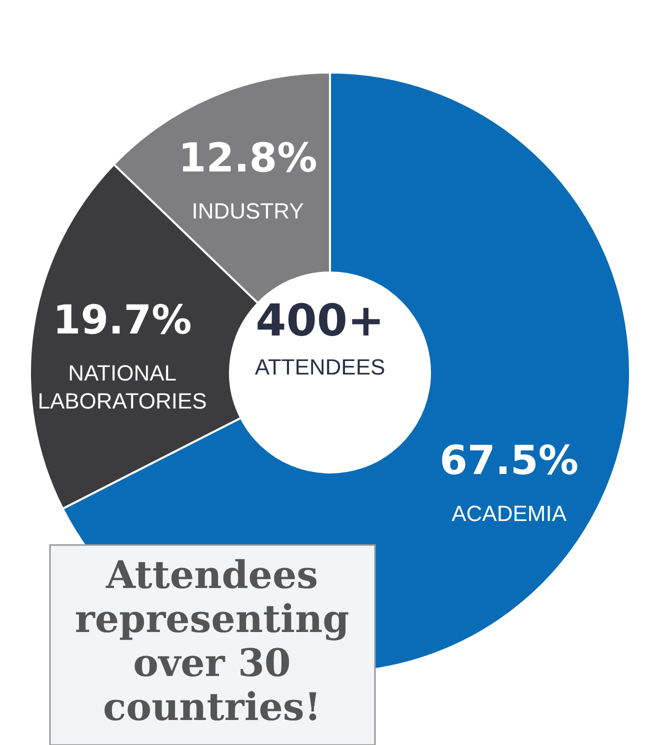 This screenshot has width=660, height=745. I want to click on data-label: 19.7%, so click(122, 321).